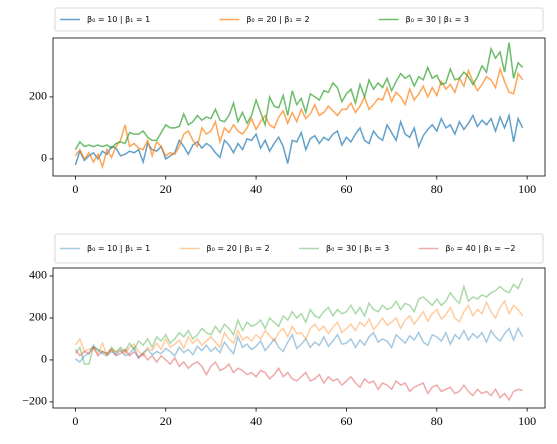  What do you see at coordinates (34, 401) in the screenshot?
I see `y-tick-label: −200` at bounding box center [34, 401].